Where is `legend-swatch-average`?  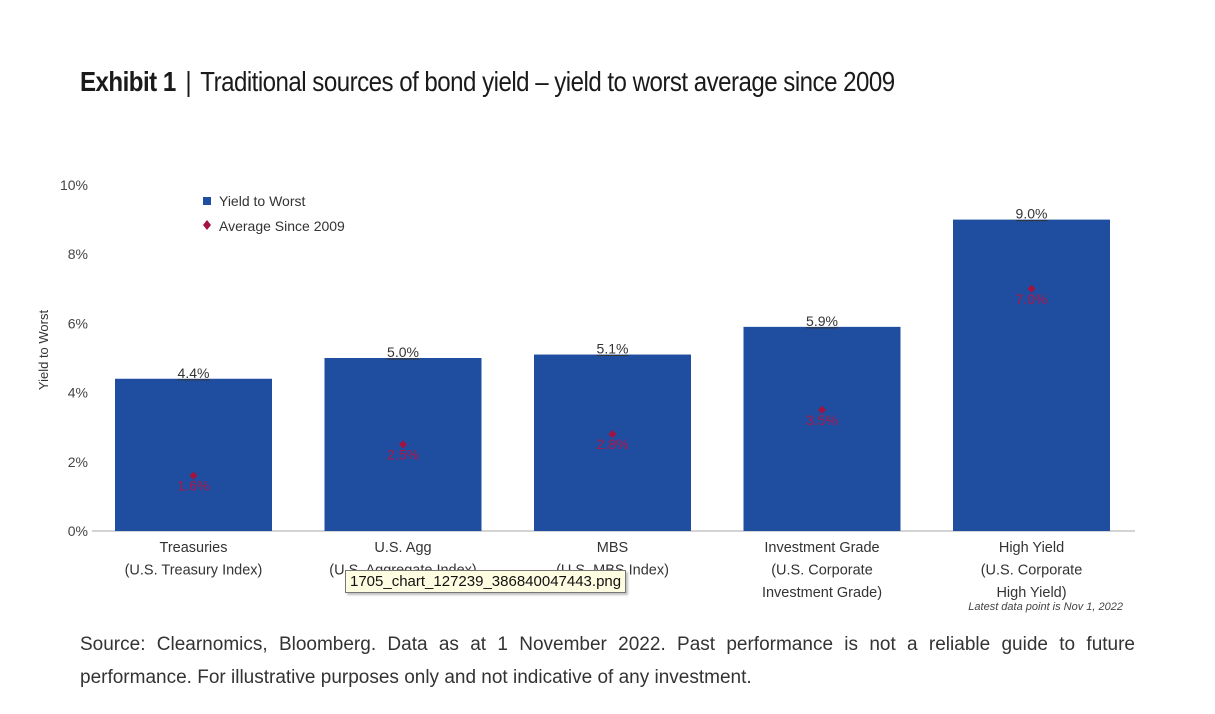 legend-swatch-average is located at coordinates (207, 225).